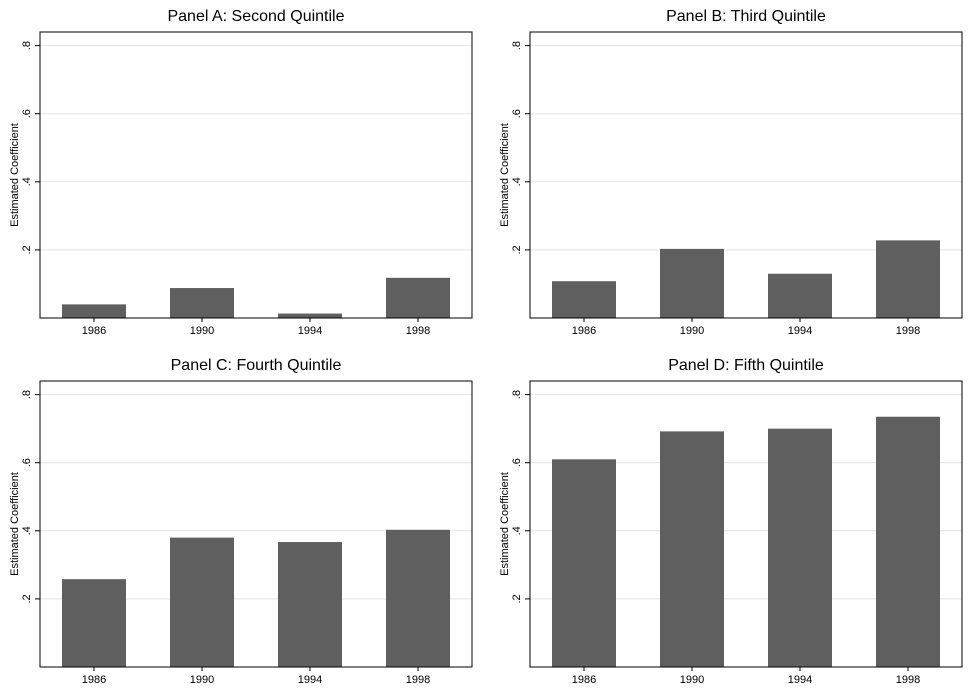 This screenshot has height=698, width=980. Describe the element at coordinates (255, 16) in the screenshot. I see `chart-title: Panel A: Second Quintile` at that location.